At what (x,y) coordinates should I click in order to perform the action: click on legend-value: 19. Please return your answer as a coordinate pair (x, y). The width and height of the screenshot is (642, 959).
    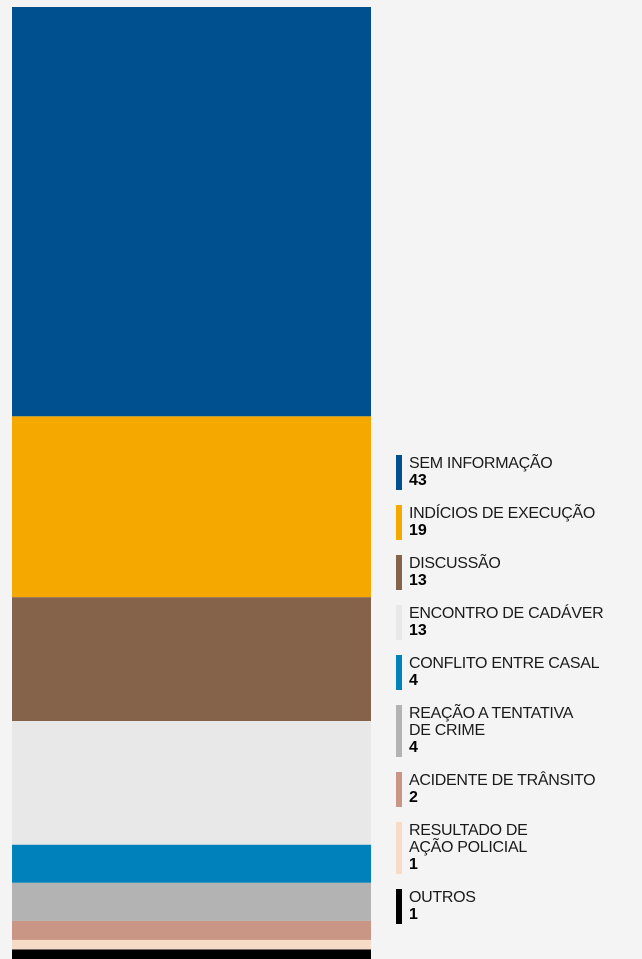
    Looking at the image, I should click on (418, 530).